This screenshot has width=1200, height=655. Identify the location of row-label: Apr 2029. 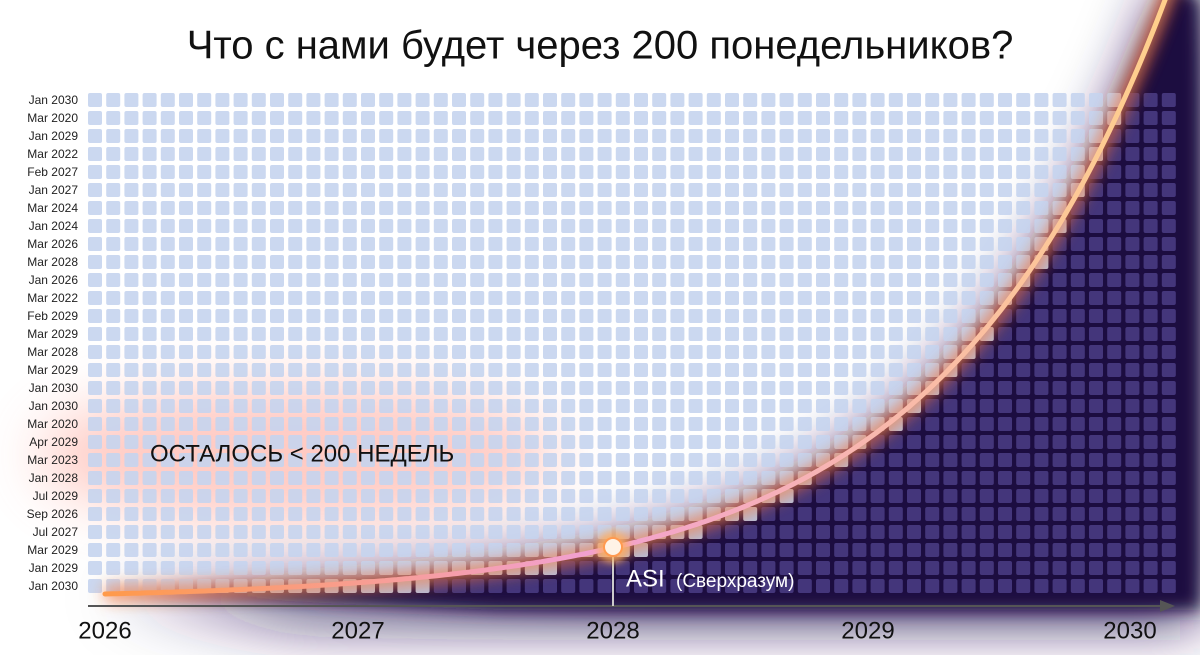
(53, 442).